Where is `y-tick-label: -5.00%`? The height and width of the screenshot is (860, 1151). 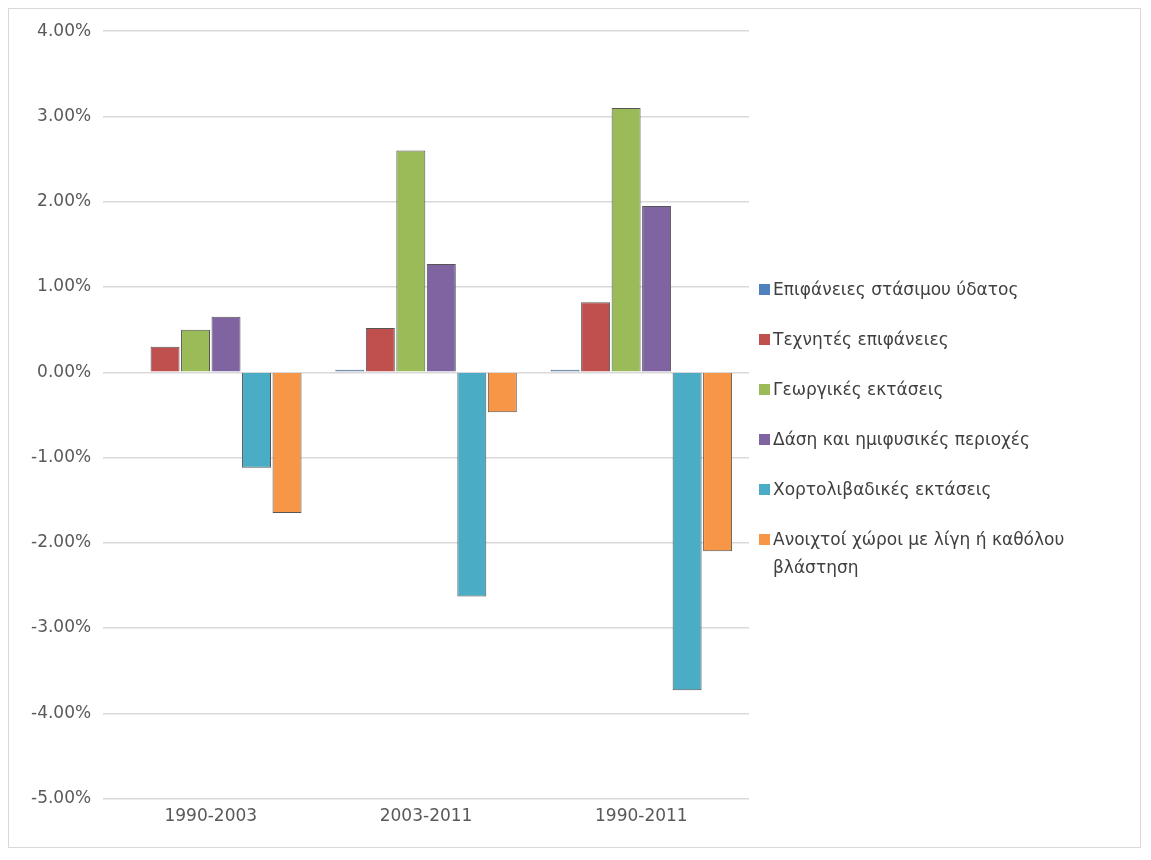
y-tick-label: -5.00% is located at coordinates (61, 797).